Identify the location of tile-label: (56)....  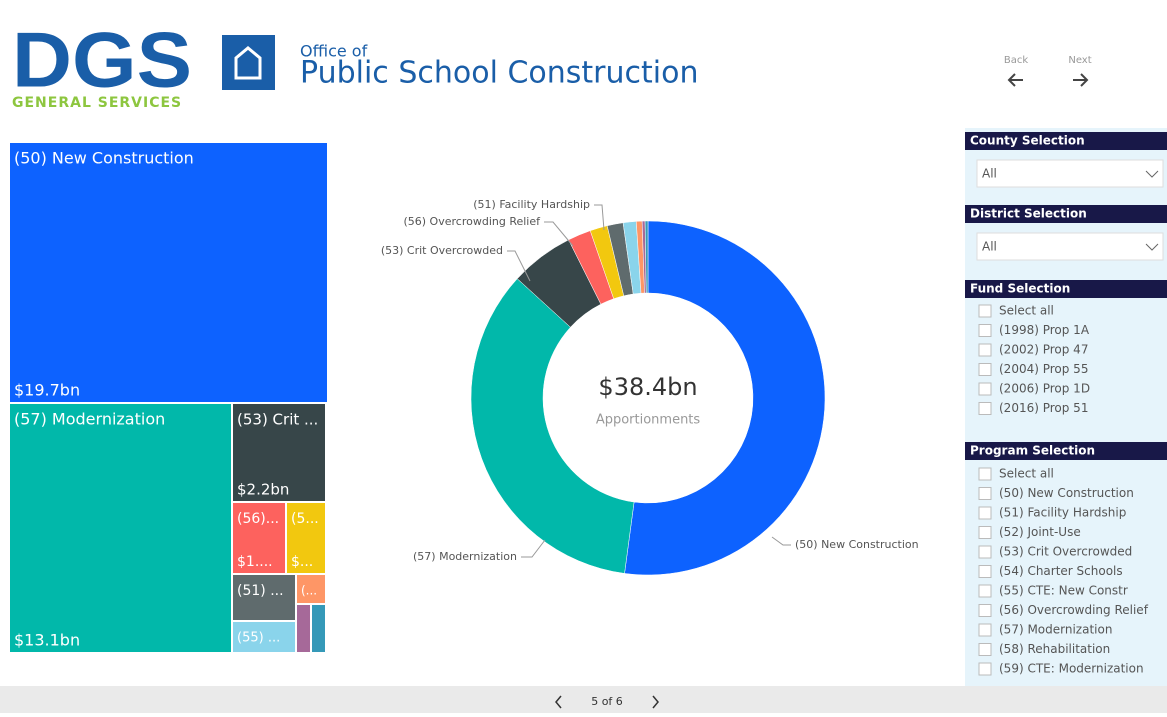
(258, 519).